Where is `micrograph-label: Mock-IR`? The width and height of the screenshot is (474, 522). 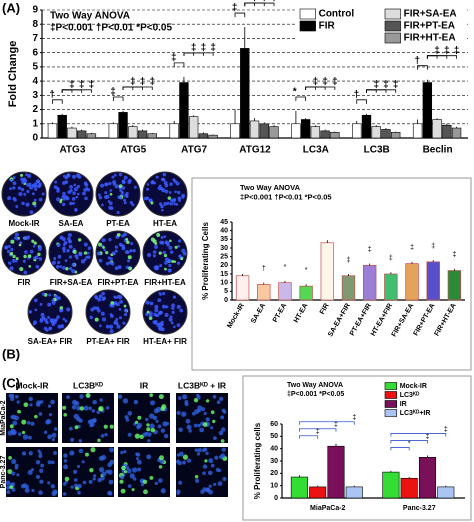 micrograph-label: Mock-IR is located at coordinates (23, 223).